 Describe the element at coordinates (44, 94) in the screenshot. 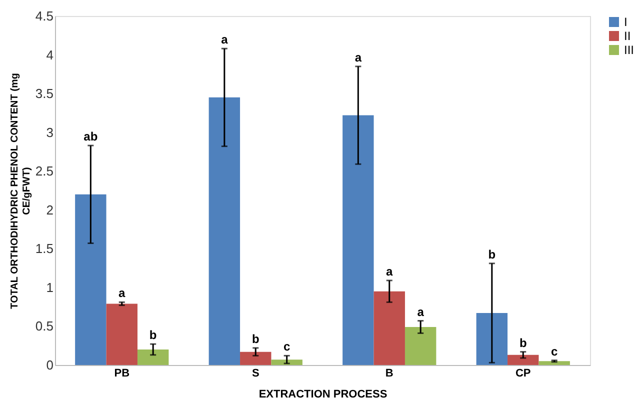

I see `y-tick-label: 3.5` at that location.